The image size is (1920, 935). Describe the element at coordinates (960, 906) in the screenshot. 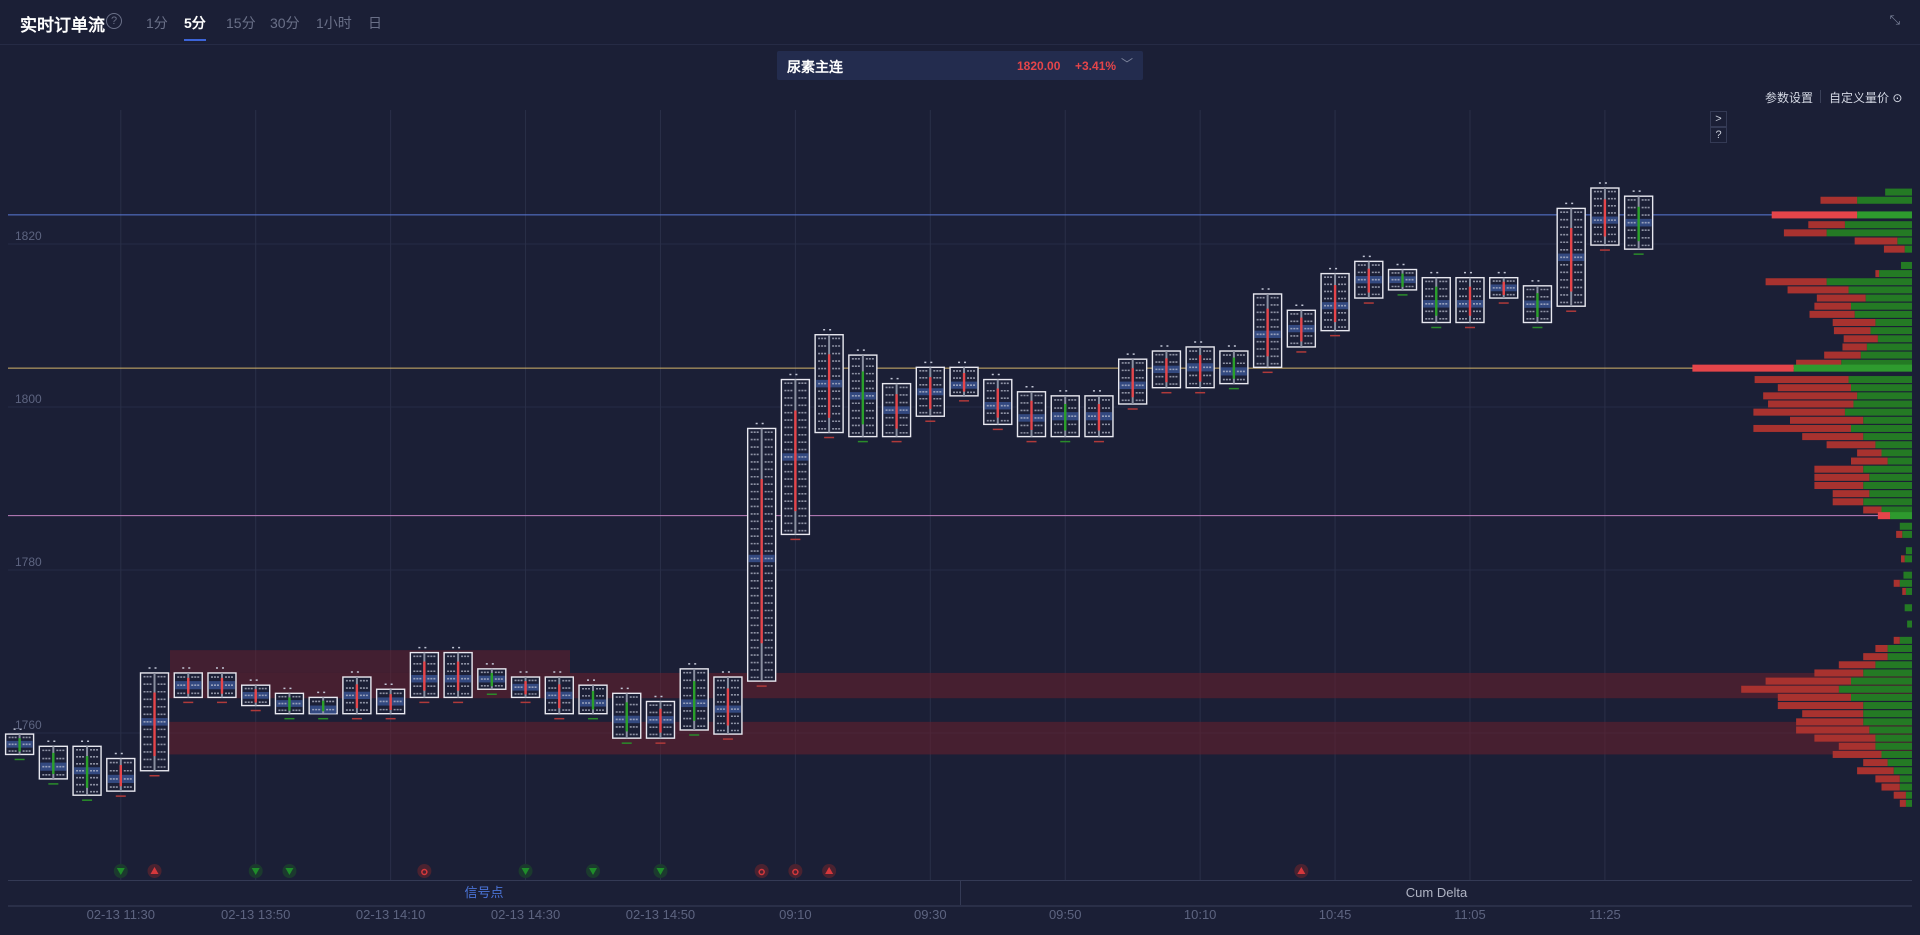

I see `divider` at that location.